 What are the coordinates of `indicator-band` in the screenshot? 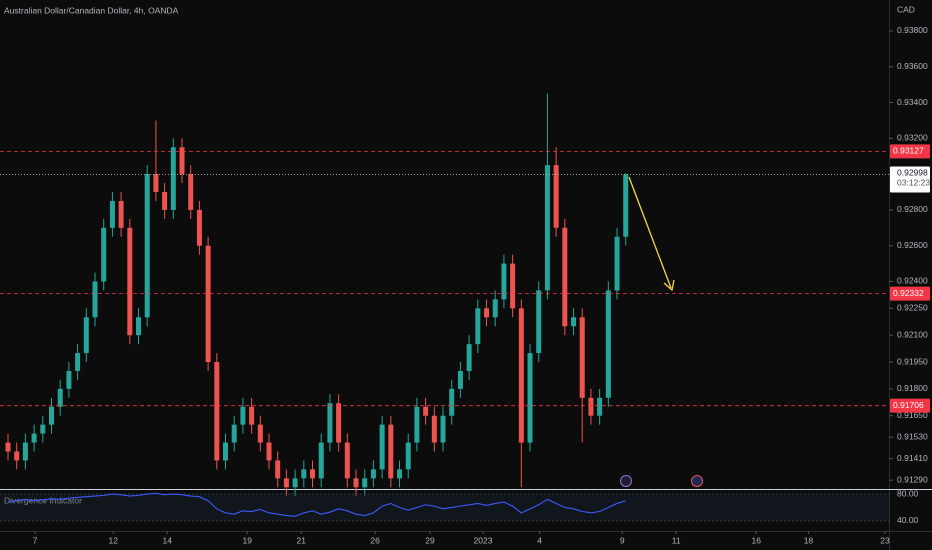 It's located at (444, 507).